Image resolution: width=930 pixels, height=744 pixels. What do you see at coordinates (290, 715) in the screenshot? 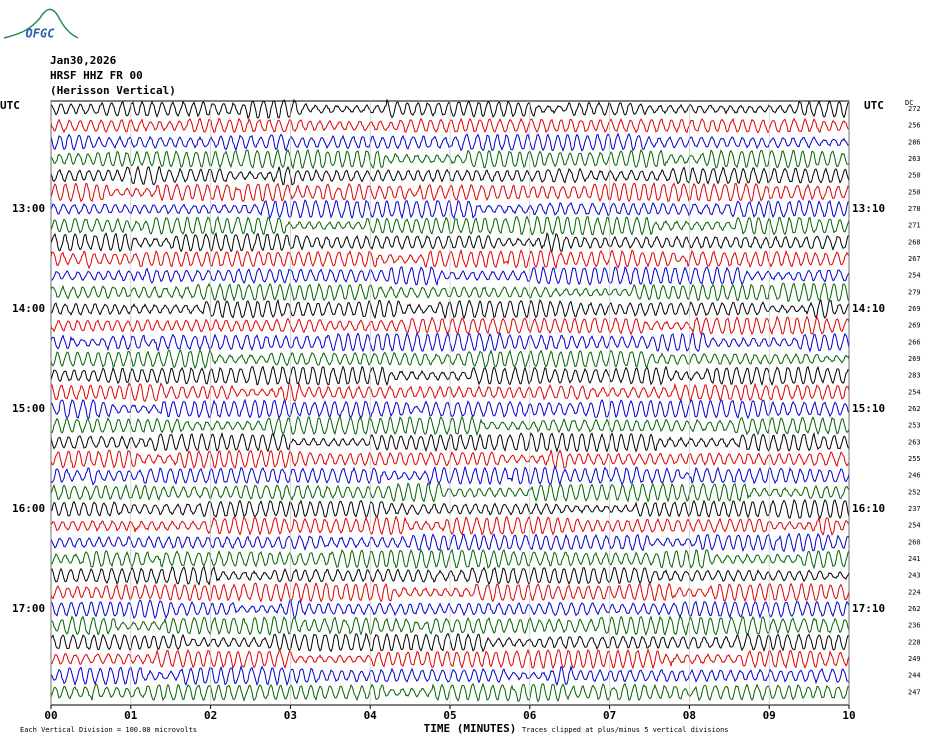
I see `x-tick-label: 03` at bounding box center [290, 715].